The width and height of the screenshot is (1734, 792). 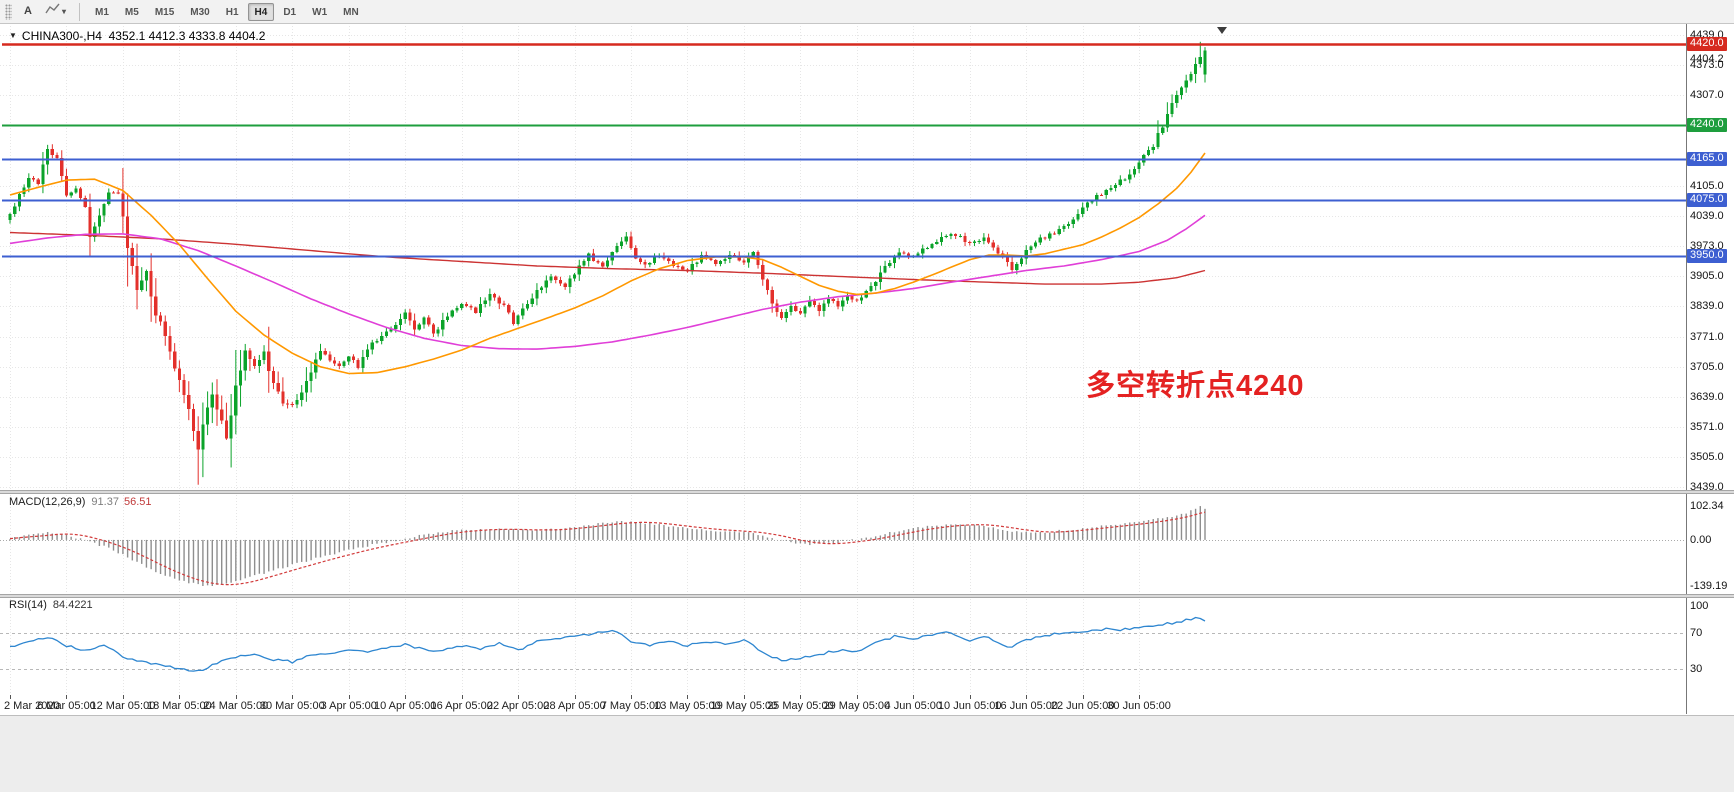 I want to click on timeframe-button-d1: D1, so click(x=289, y=12).